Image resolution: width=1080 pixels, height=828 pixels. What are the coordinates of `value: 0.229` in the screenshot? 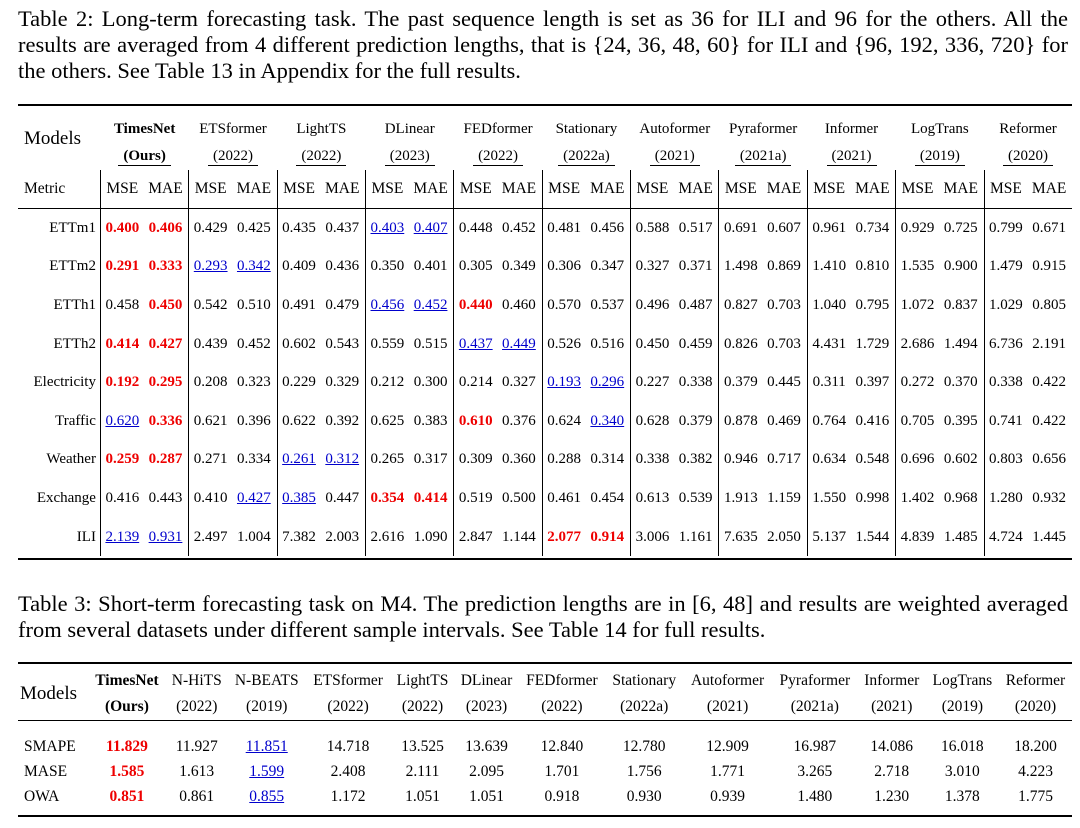 It's located at (299, 382).